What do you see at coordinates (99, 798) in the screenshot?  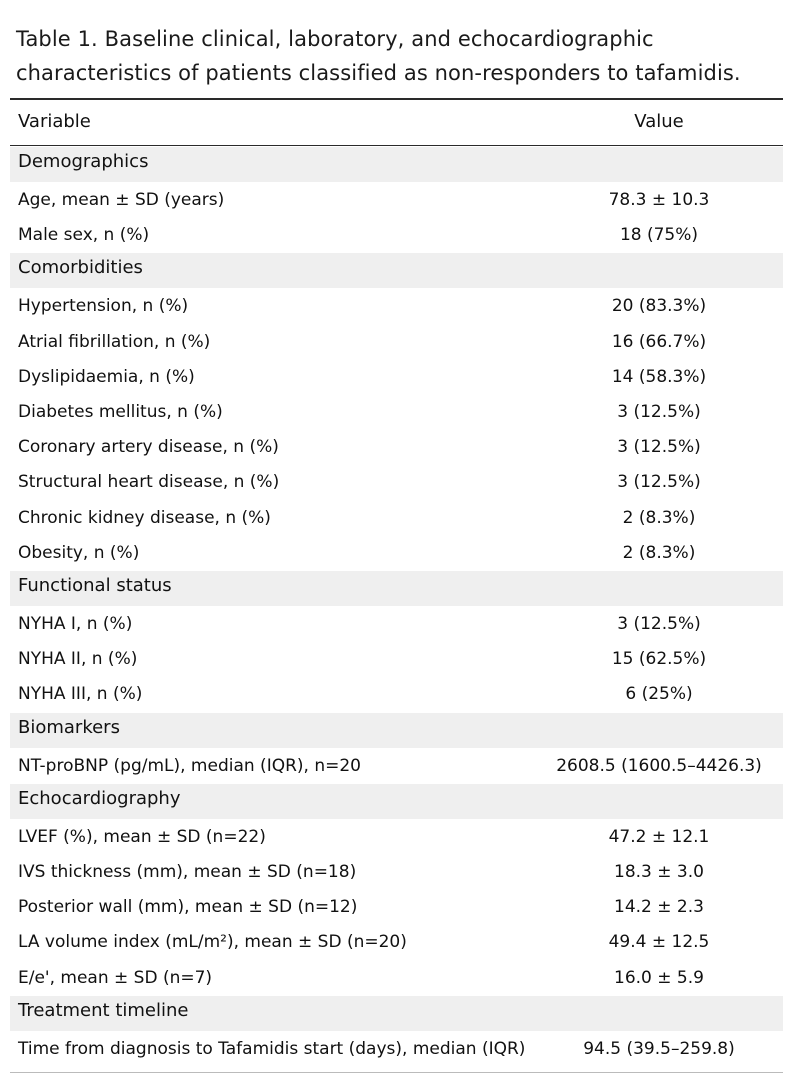 I see `section-label: Echocardiography` at bounding box center [99, 798].